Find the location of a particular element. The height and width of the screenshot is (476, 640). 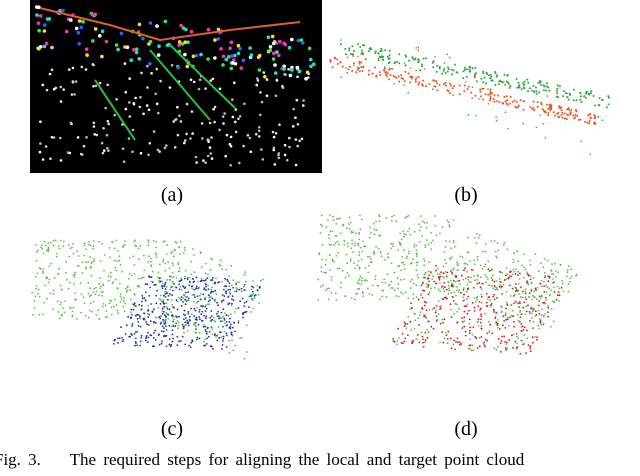

panel-label: (d) is located at coordinates (466, 429).